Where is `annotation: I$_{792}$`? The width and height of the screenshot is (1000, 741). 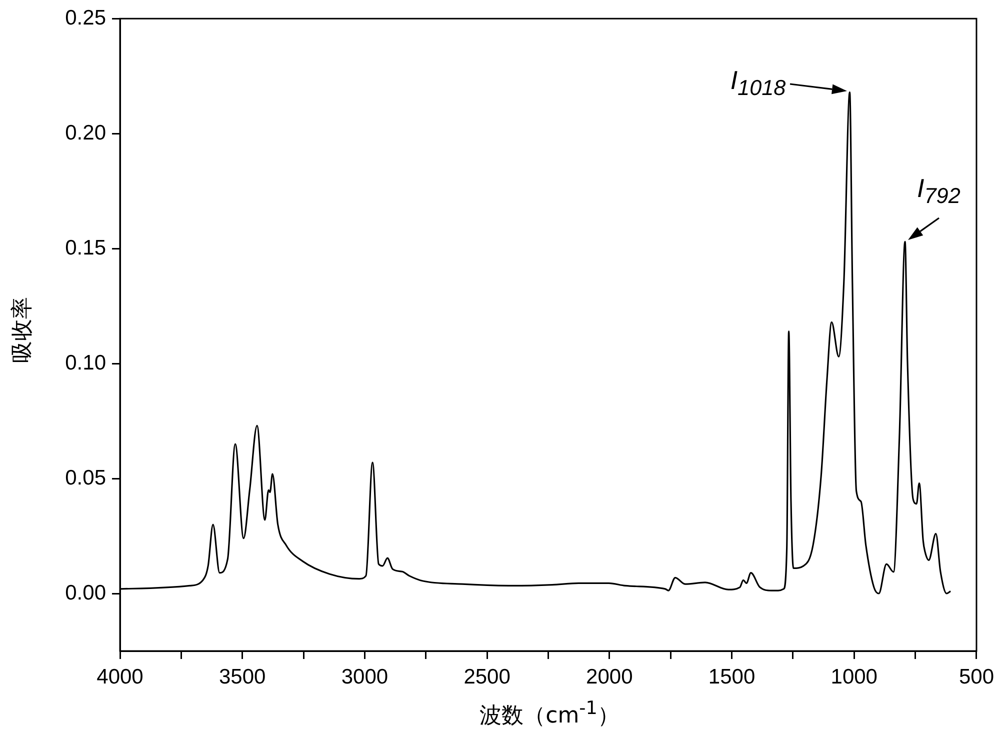
annotation: I$_{792}$ is located at coordinates (938, 191).